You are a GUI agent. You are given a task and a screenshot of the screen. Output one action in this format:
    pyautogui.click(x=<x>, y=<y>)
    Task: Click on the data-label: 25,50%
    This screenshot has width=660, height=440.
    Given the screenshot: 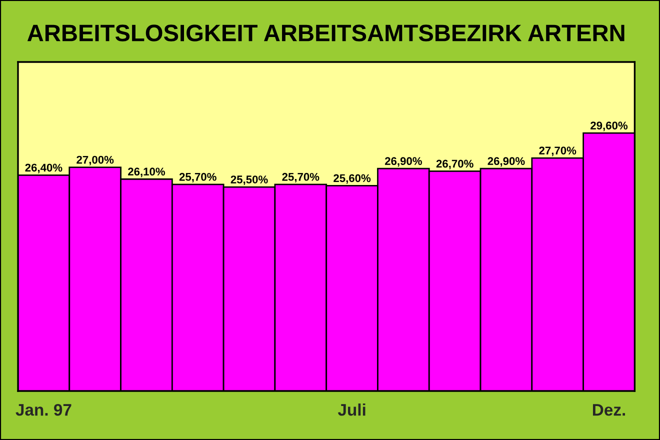 What is the action you would take?
    pyautogui.click(x=249, y=181)
    